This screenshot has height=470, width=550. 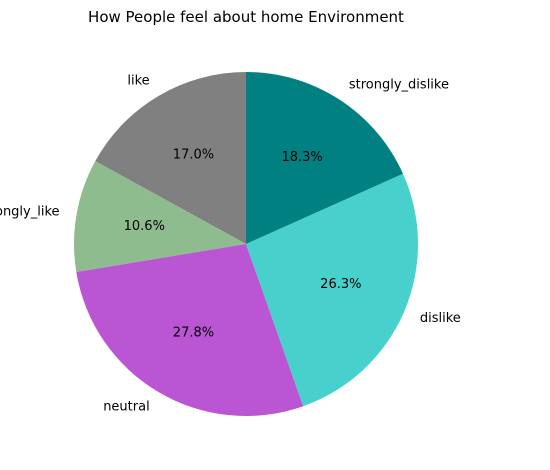 I want to click on slice-label-like: like, so click(x=138, y=81).